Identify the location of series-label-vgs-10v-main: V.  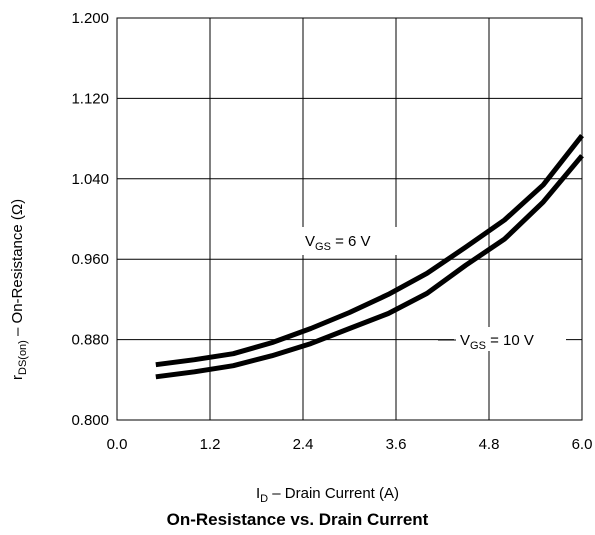
(465, 340).